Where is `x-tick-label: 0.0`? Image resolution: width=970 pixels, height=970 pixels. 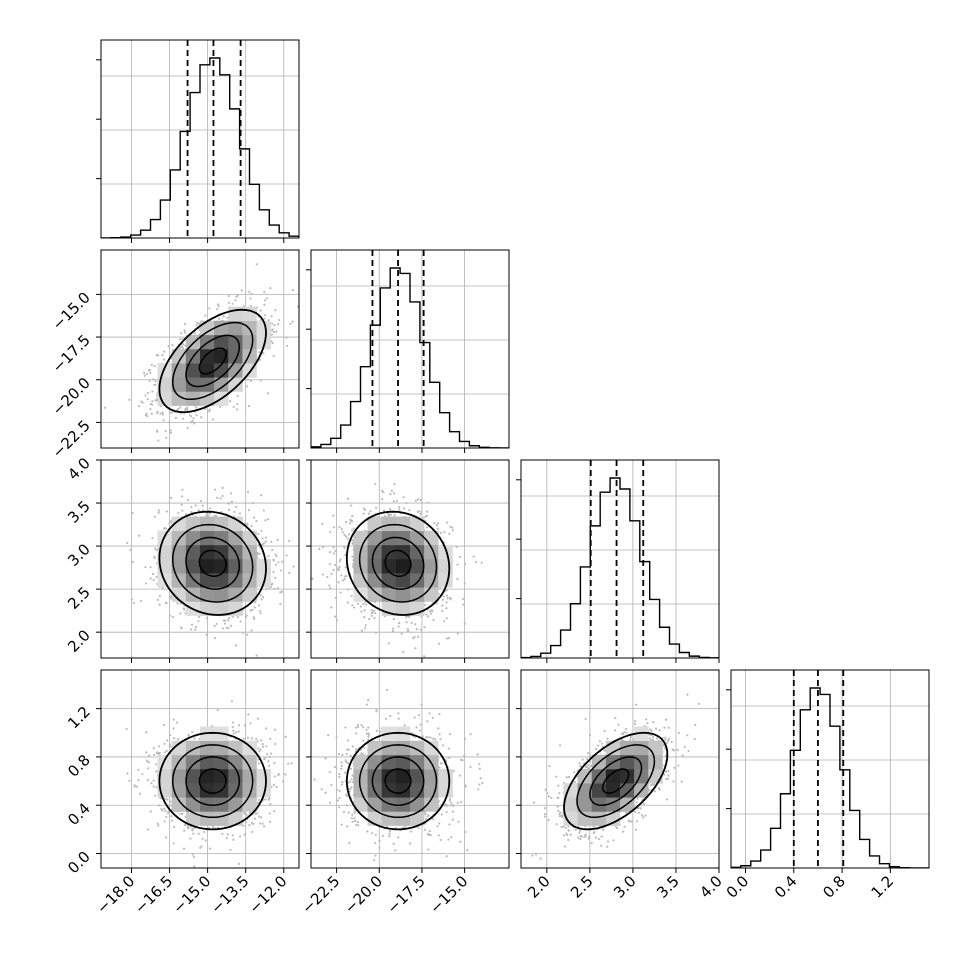
x-tick-label: 0.0 is located at coordinates (738, 887).